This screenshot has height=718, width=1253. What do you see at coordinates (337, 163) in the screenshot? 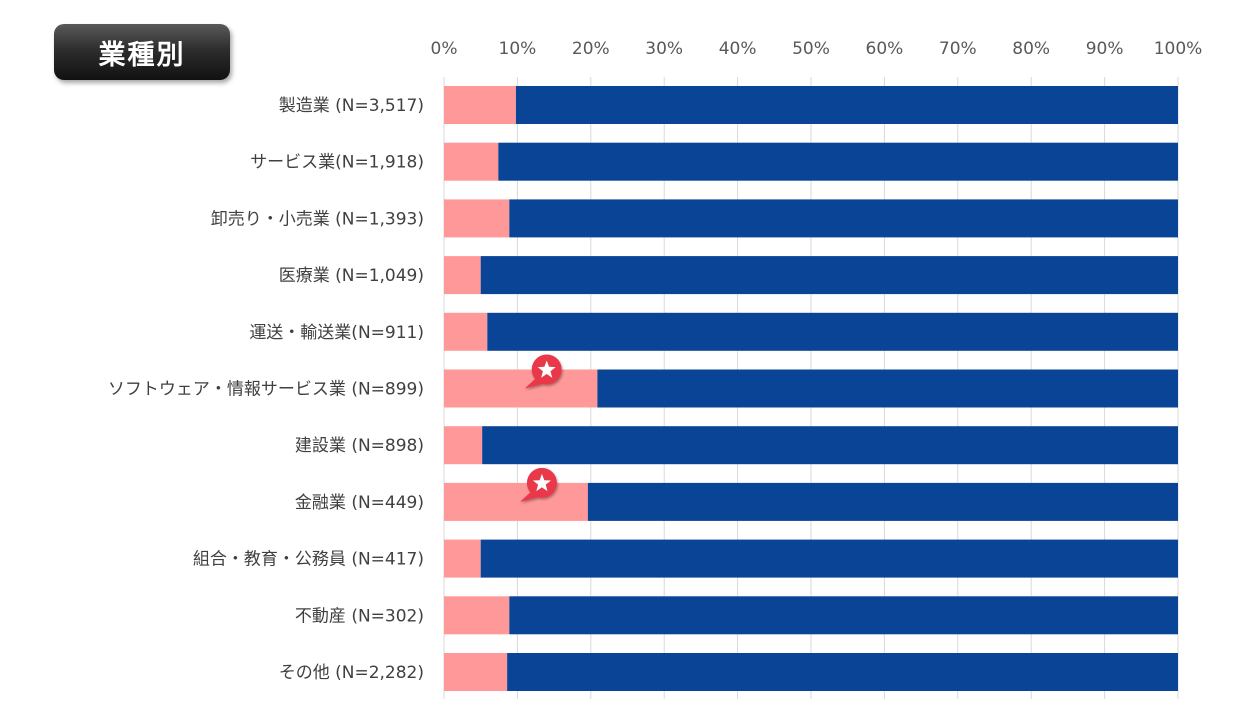
I see `category-label: サービス業(N=1,918)` at bounding box center [337, 163].